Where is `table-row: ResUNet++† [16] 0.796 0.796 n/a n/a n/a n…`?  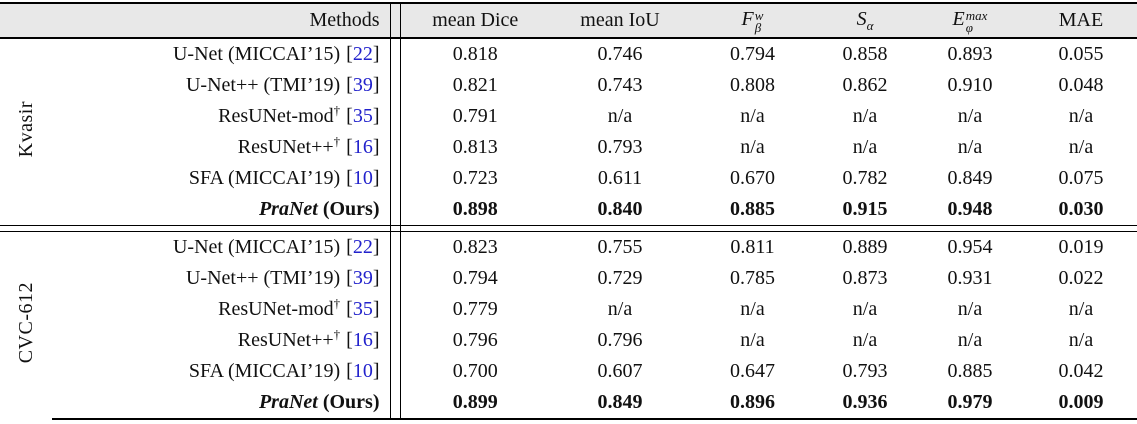
table-row: ResUNet++† [16] 0.796 0.796 n/a n/a n/a n… is located at coordinates (568, 340).